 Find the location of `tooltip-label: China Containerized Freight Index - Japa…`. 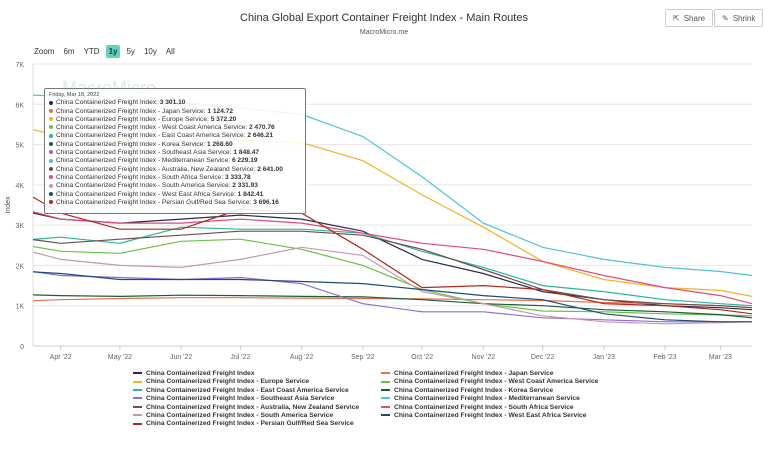

tooltip-label: China Containerized Freight Index - Japa… is located at coordinates (130, 111).